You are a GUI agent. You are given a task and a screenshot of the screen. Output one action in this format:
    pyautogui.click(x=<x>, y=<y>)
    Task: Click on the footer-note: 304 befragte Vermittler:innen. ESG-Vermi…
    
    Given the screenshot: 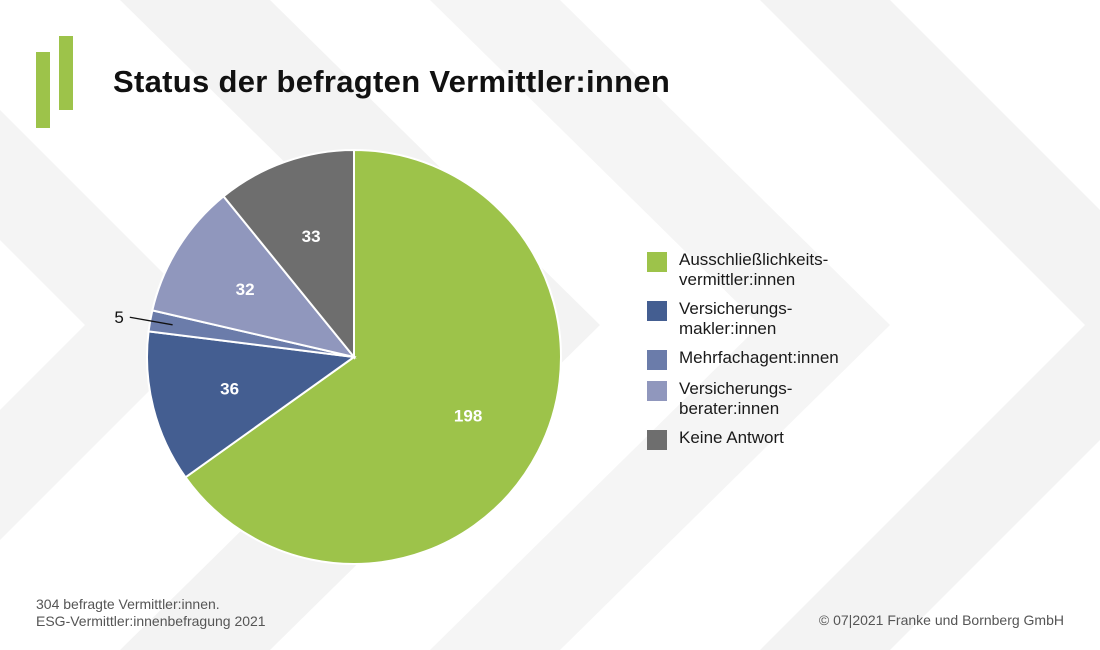 What is the action you would take?
    pyautogui.click(x=151, y=613)
    